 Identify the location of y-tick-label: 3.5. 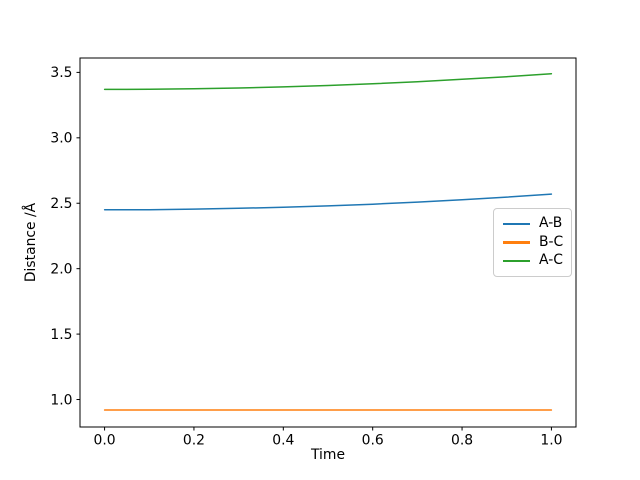
(61, 73).